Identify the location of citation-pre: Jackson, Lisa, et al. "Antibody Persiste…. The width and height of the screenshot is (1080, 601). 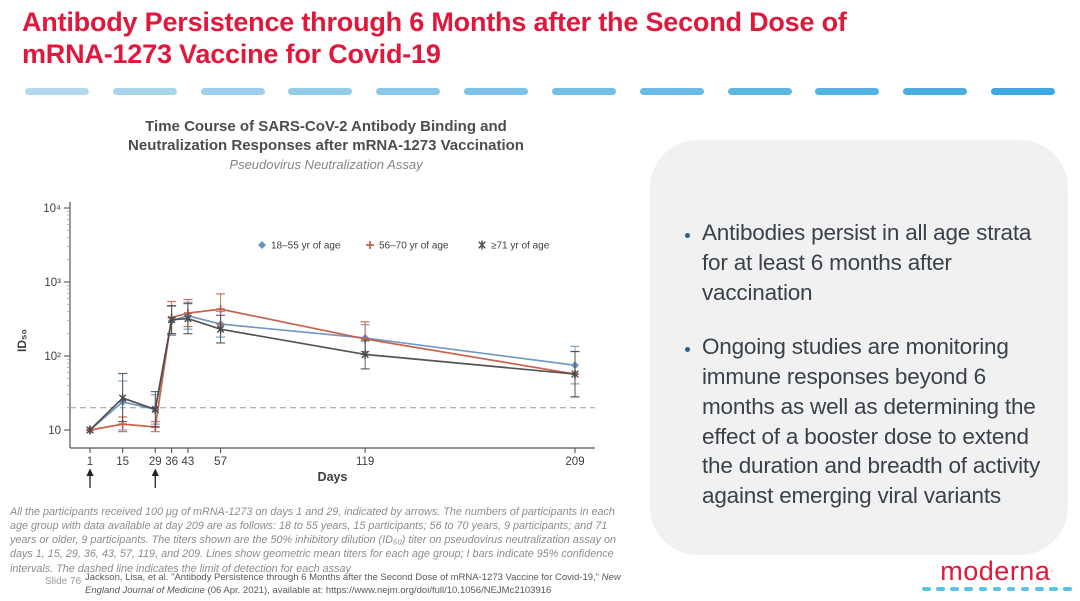
(343, 577).